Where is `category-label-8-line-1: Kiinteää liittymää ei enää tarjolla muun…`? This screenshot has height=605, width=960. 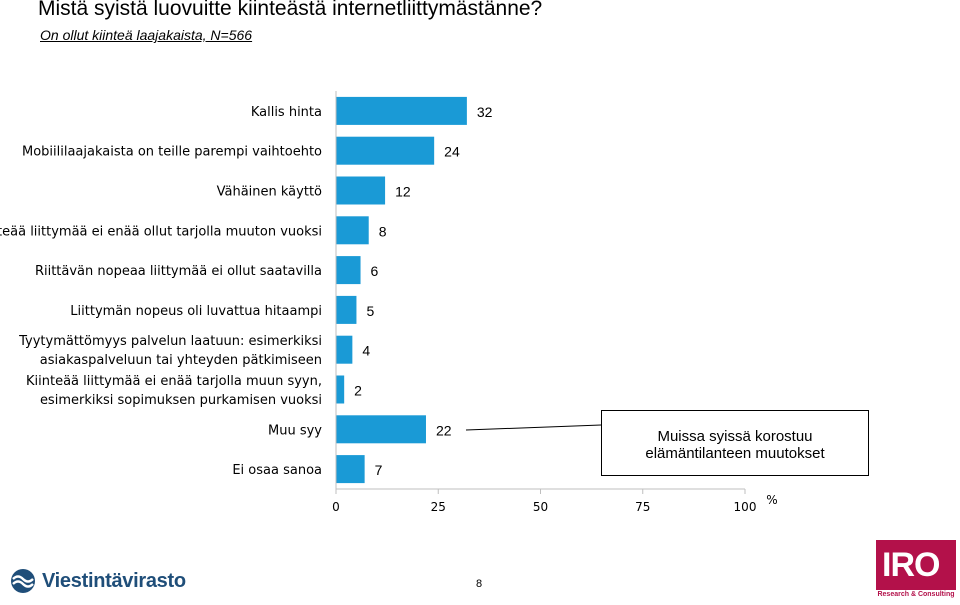
category-label-8-line-1: Kiinteää liittymää ei enää tarjolla muun… is located at coordinates (174, 381).